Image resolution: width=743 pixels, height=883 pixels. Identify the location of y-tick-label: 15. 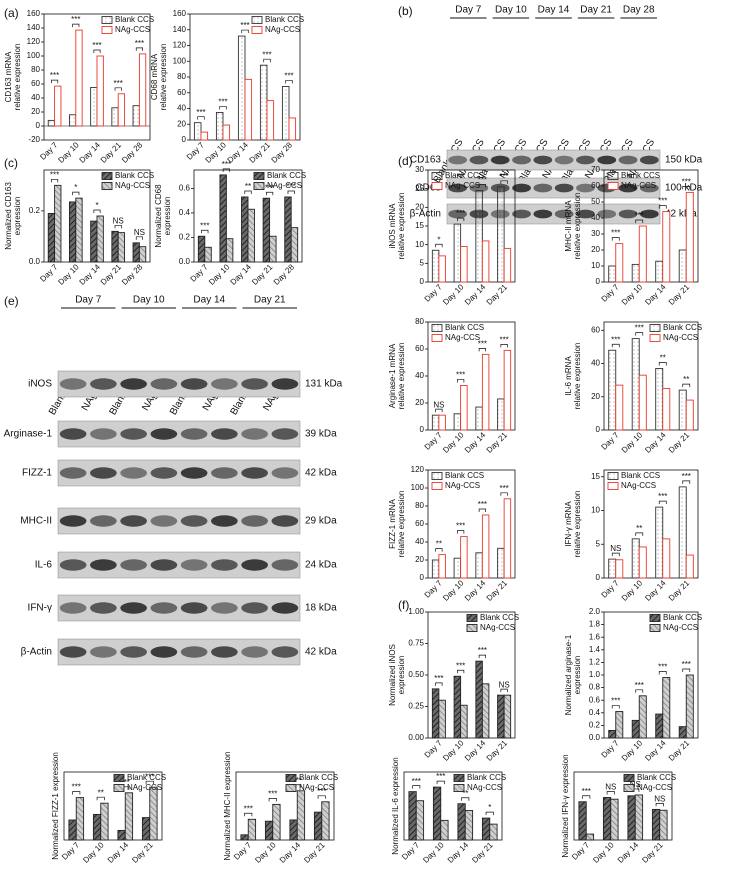
(595, 476).